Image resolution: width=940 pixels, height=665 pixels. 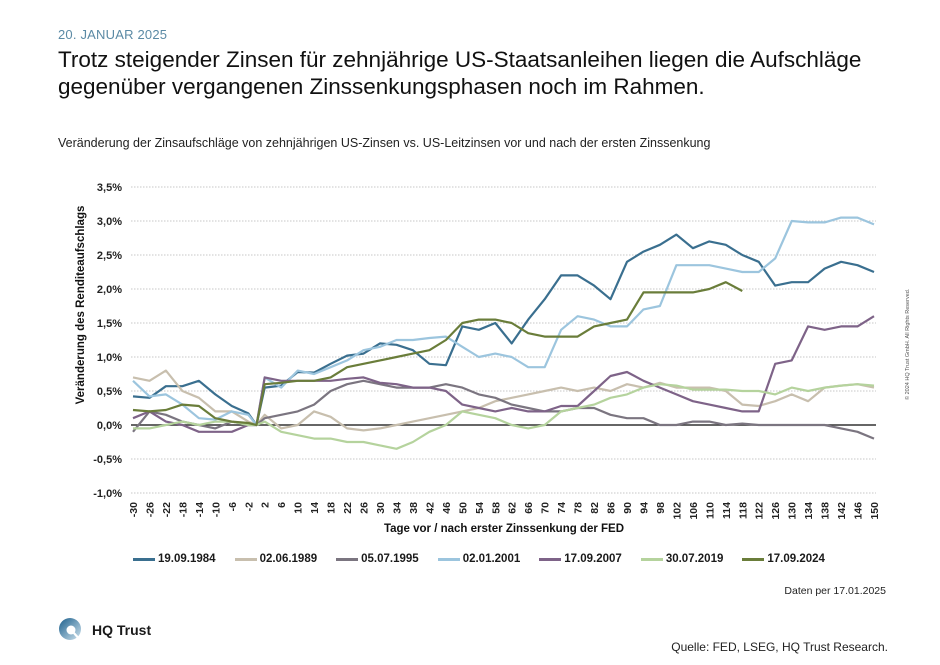 I want to click on x-tick-label: 106, so click(x=694, y=511).